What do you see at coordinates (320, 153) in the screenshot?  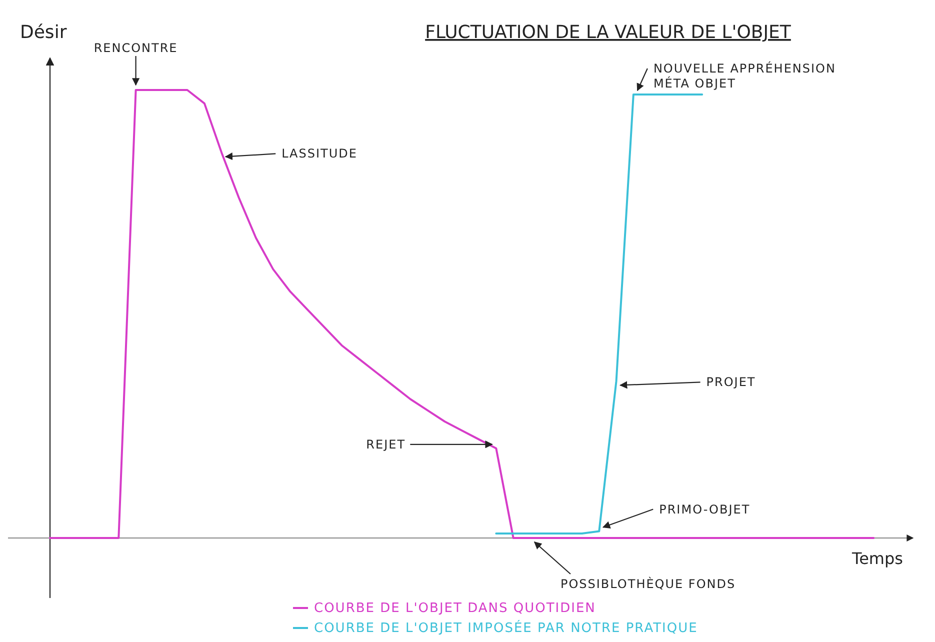 I see `annotation: LASSITUDE` at bounding box center [320, 153].